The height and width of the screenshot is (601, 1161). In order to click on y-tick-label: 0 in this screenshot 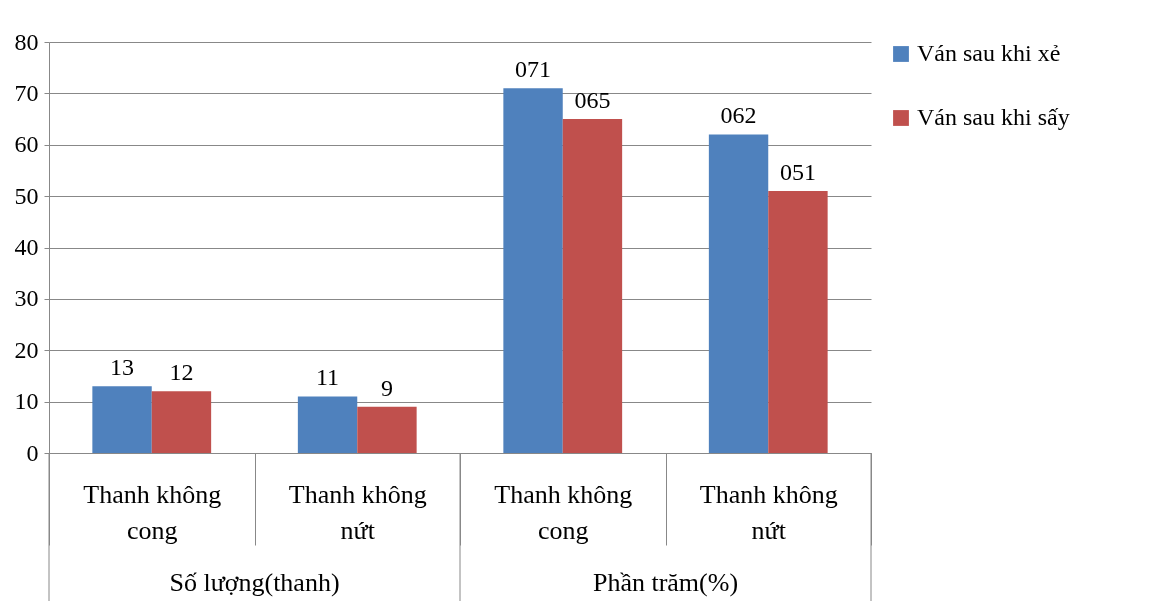, I will do `click(32, 452)`.